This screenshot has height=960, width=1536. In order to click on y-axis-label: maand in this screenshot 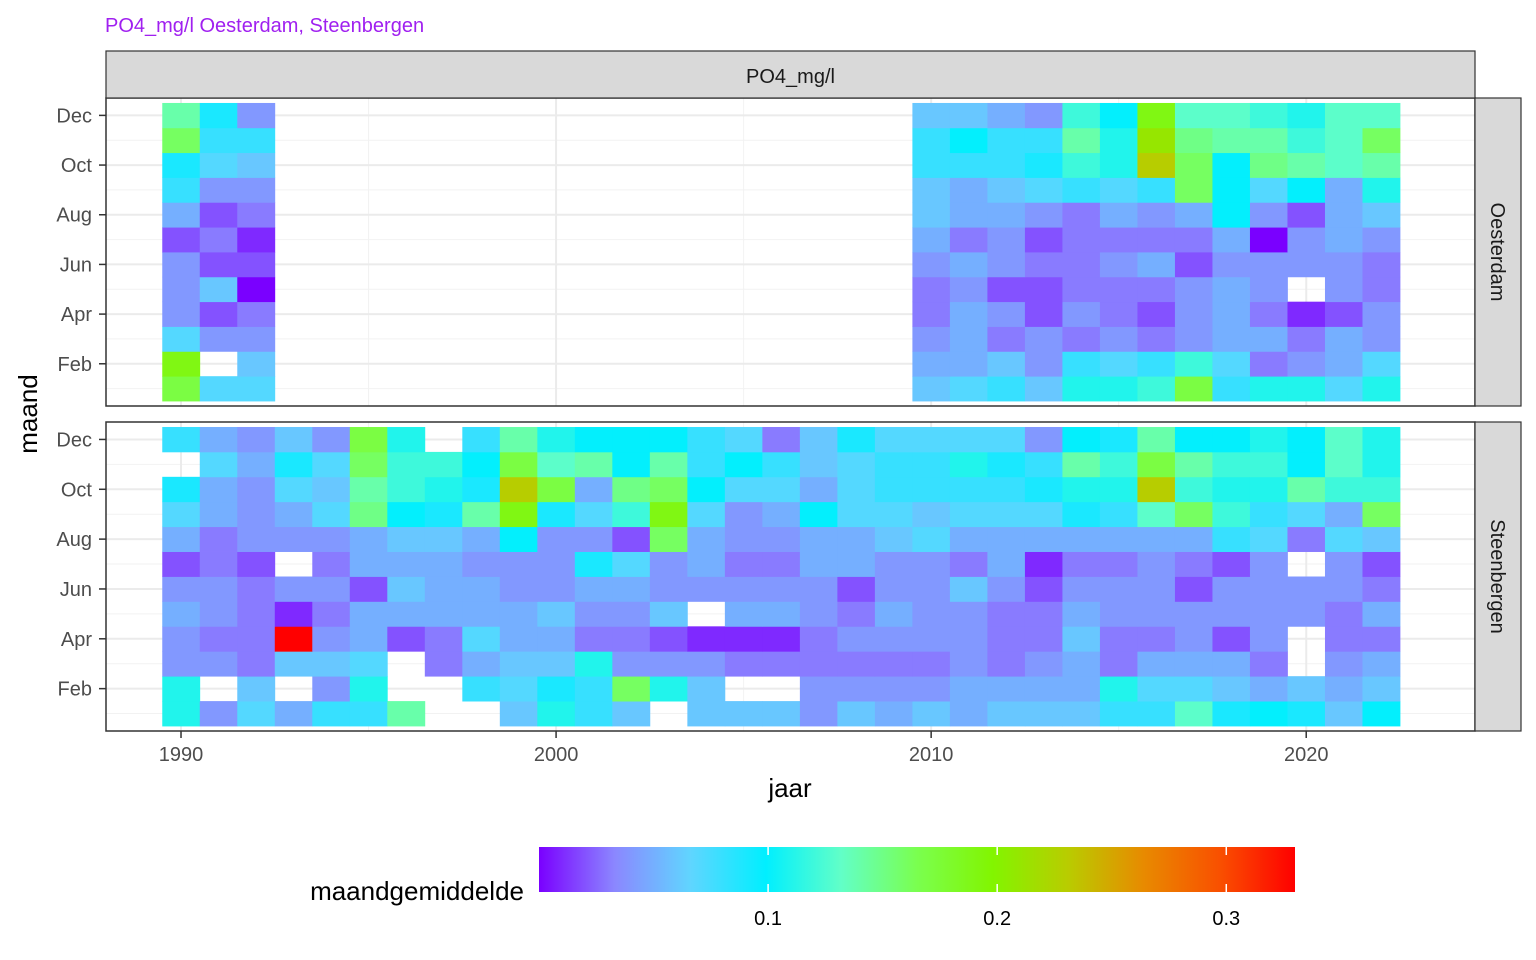, I will do `click(28, 414)`.